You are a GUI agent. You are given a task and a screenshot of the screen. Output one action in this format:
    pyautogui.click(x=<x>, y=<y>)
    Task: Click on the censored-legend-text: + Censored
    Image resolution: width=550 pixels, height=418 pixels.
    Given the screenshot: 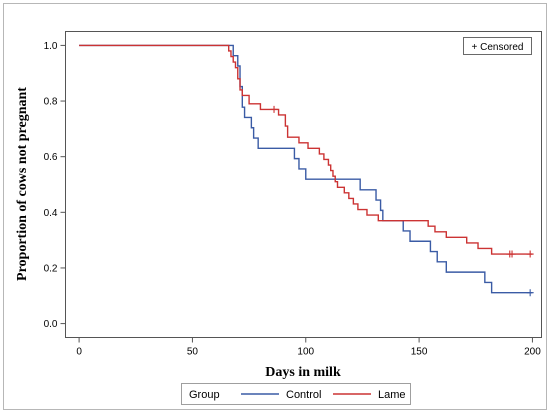 What is the action you would take?
    pyautogui.click(x=498, y=47)
    